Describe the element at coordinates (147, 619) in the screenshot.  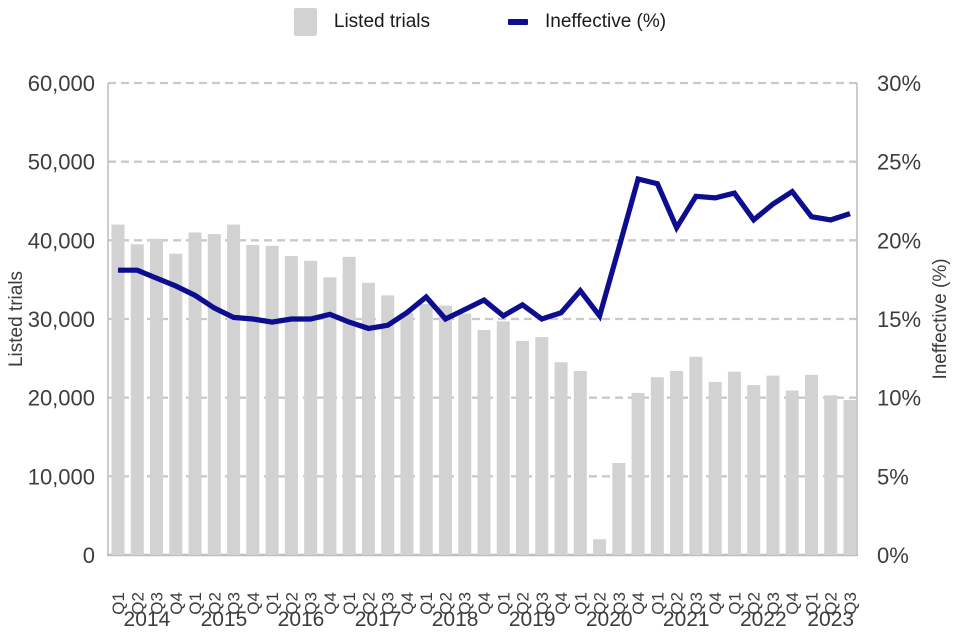
I see `year-label: 2014` at that location.